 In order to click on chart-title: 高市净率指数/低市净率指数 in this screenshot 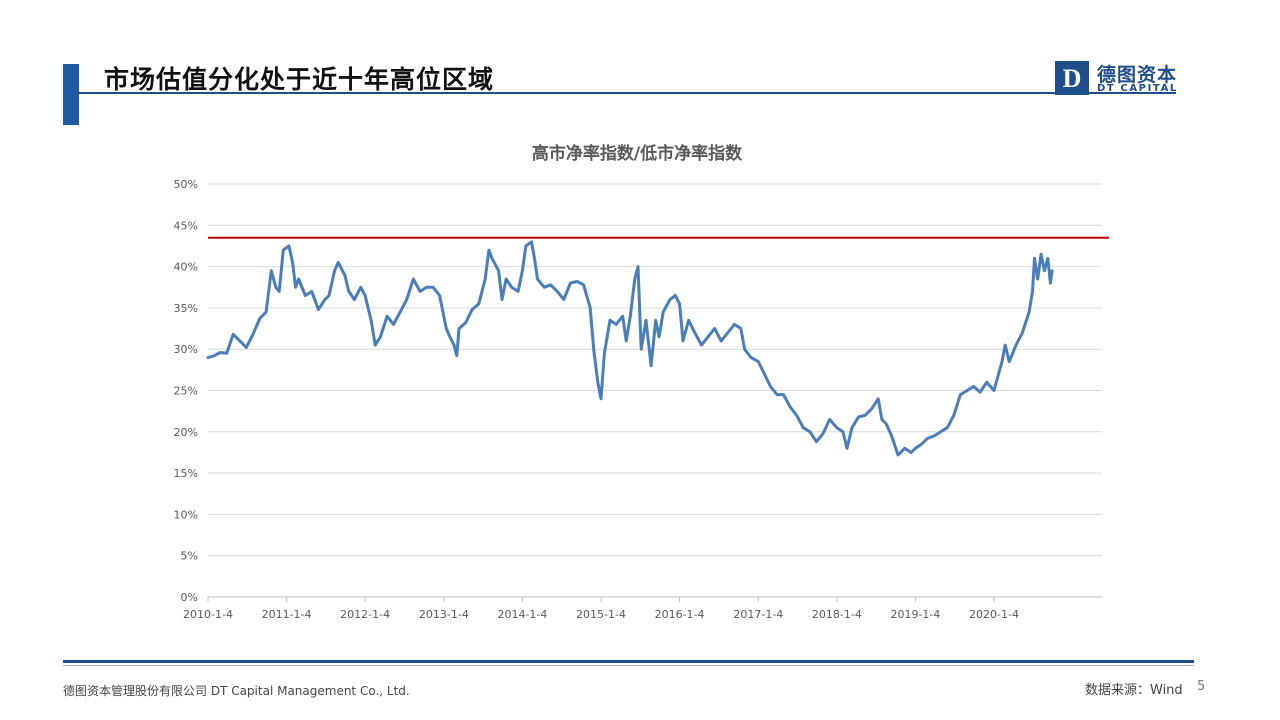, I will do `click(637, 153)`.